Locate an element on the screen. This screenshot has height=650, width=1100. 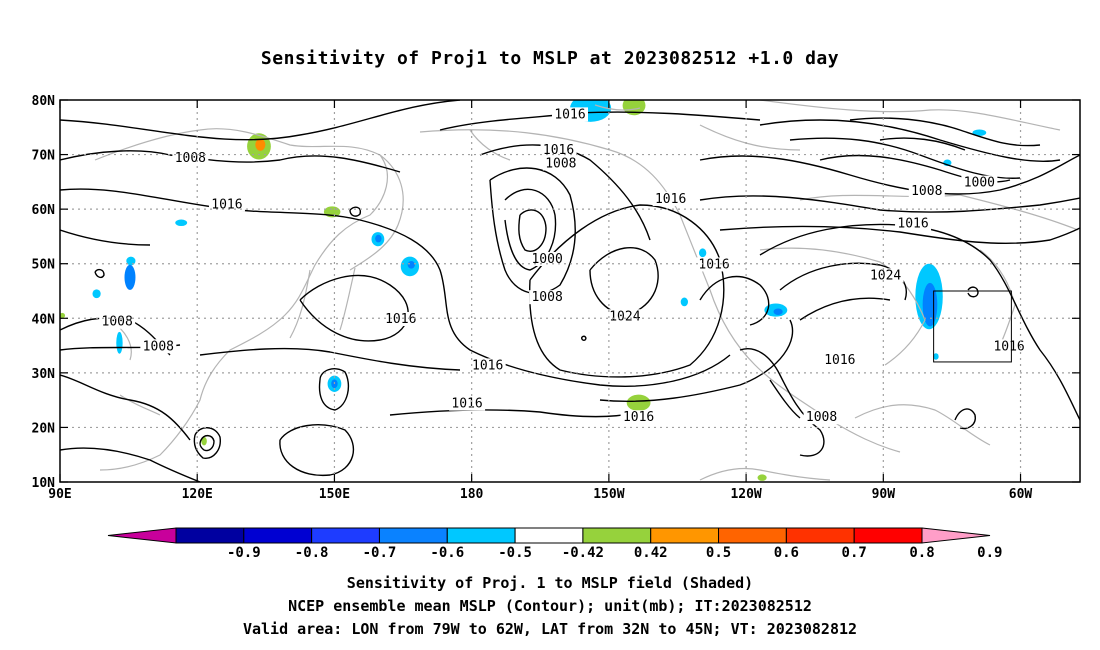
latitude-label: 70N is located at coordinates (44, 156).